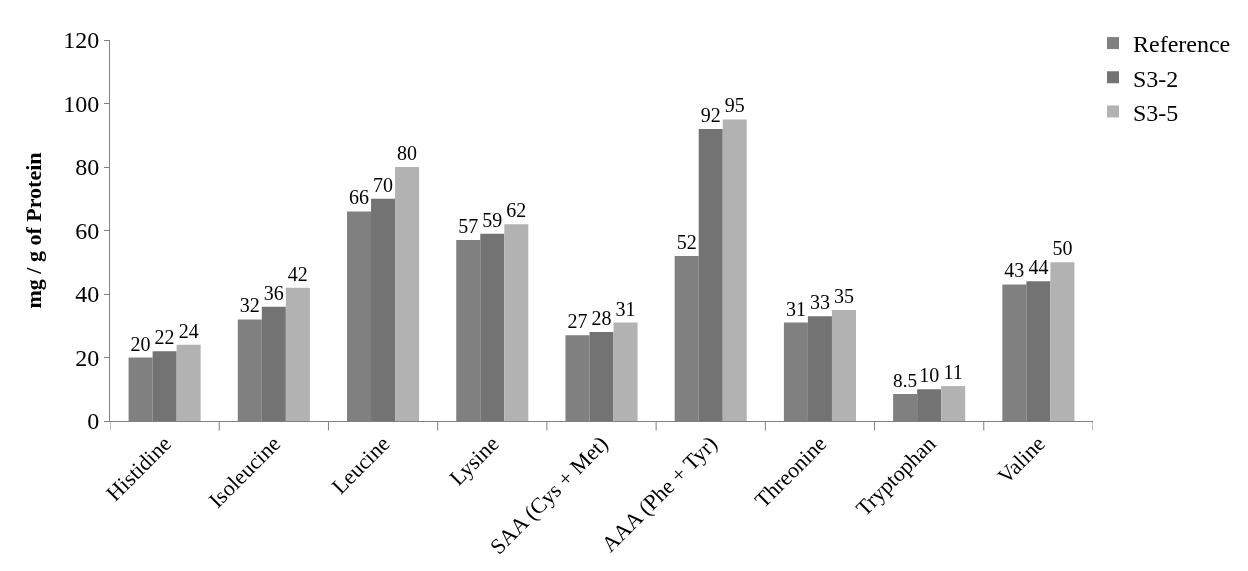  I want to click on legend-label: Reference, so click(1182, 44).